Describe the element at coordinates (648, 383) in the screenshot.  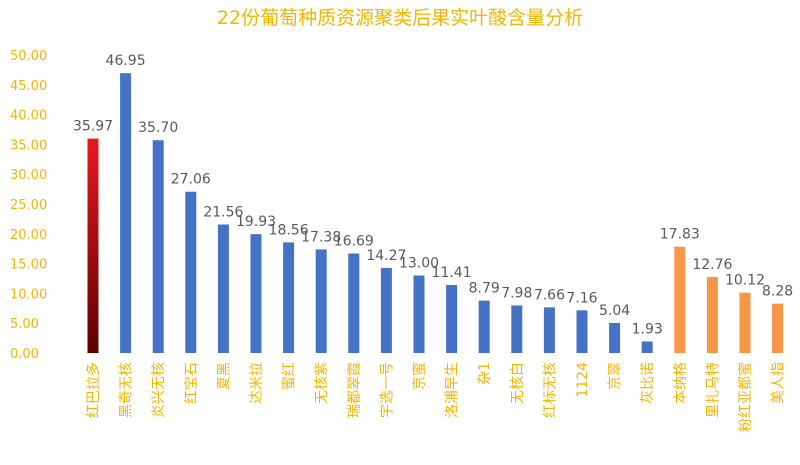
I see `x-tick-label: 灰比诺` at that location.